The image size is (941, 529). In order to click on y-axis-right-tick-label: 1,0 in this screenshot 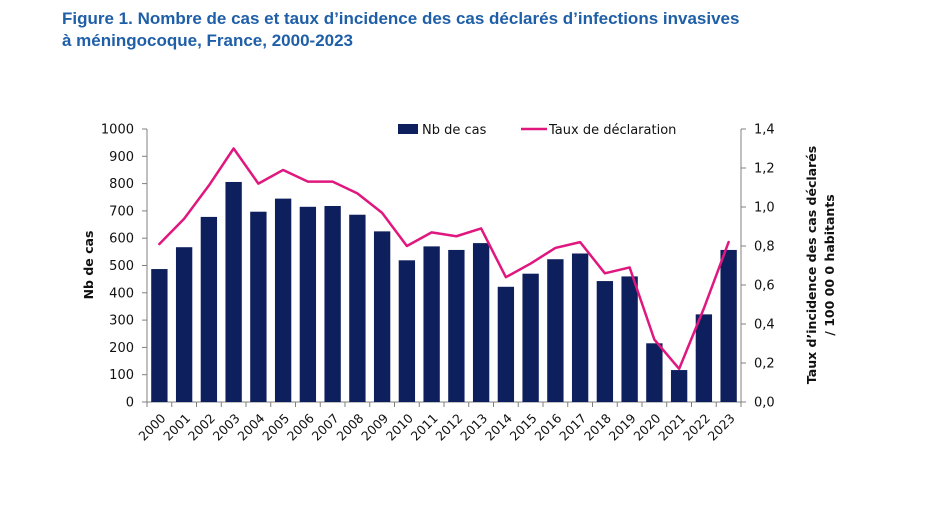, I will do `click(764, 208)`.